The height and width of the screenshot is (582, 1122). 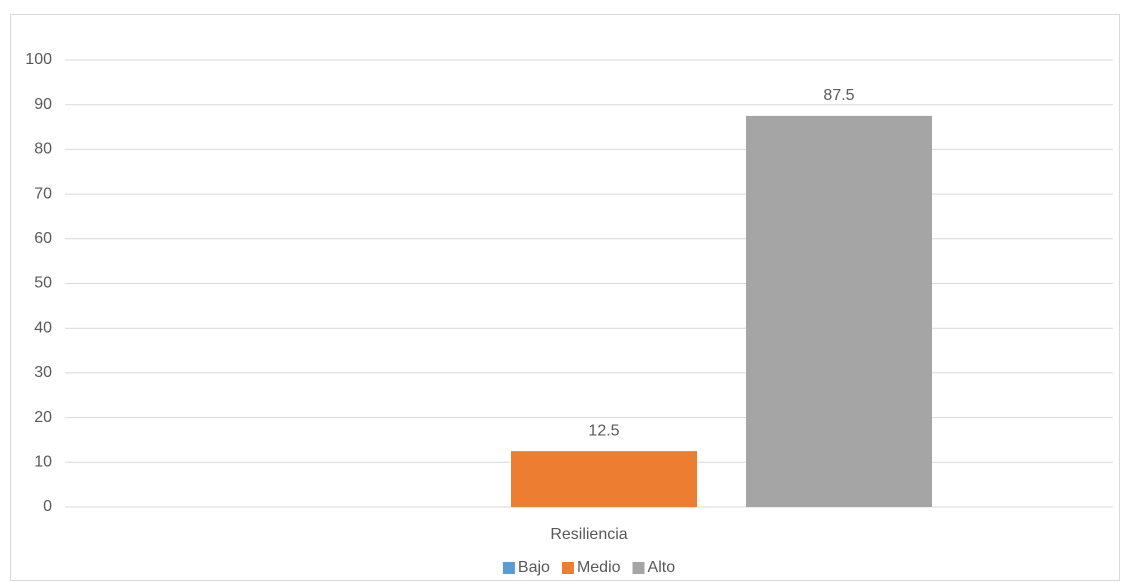 I want to click on x-tick-label: Resiliencia, so click(x=588, y=534).